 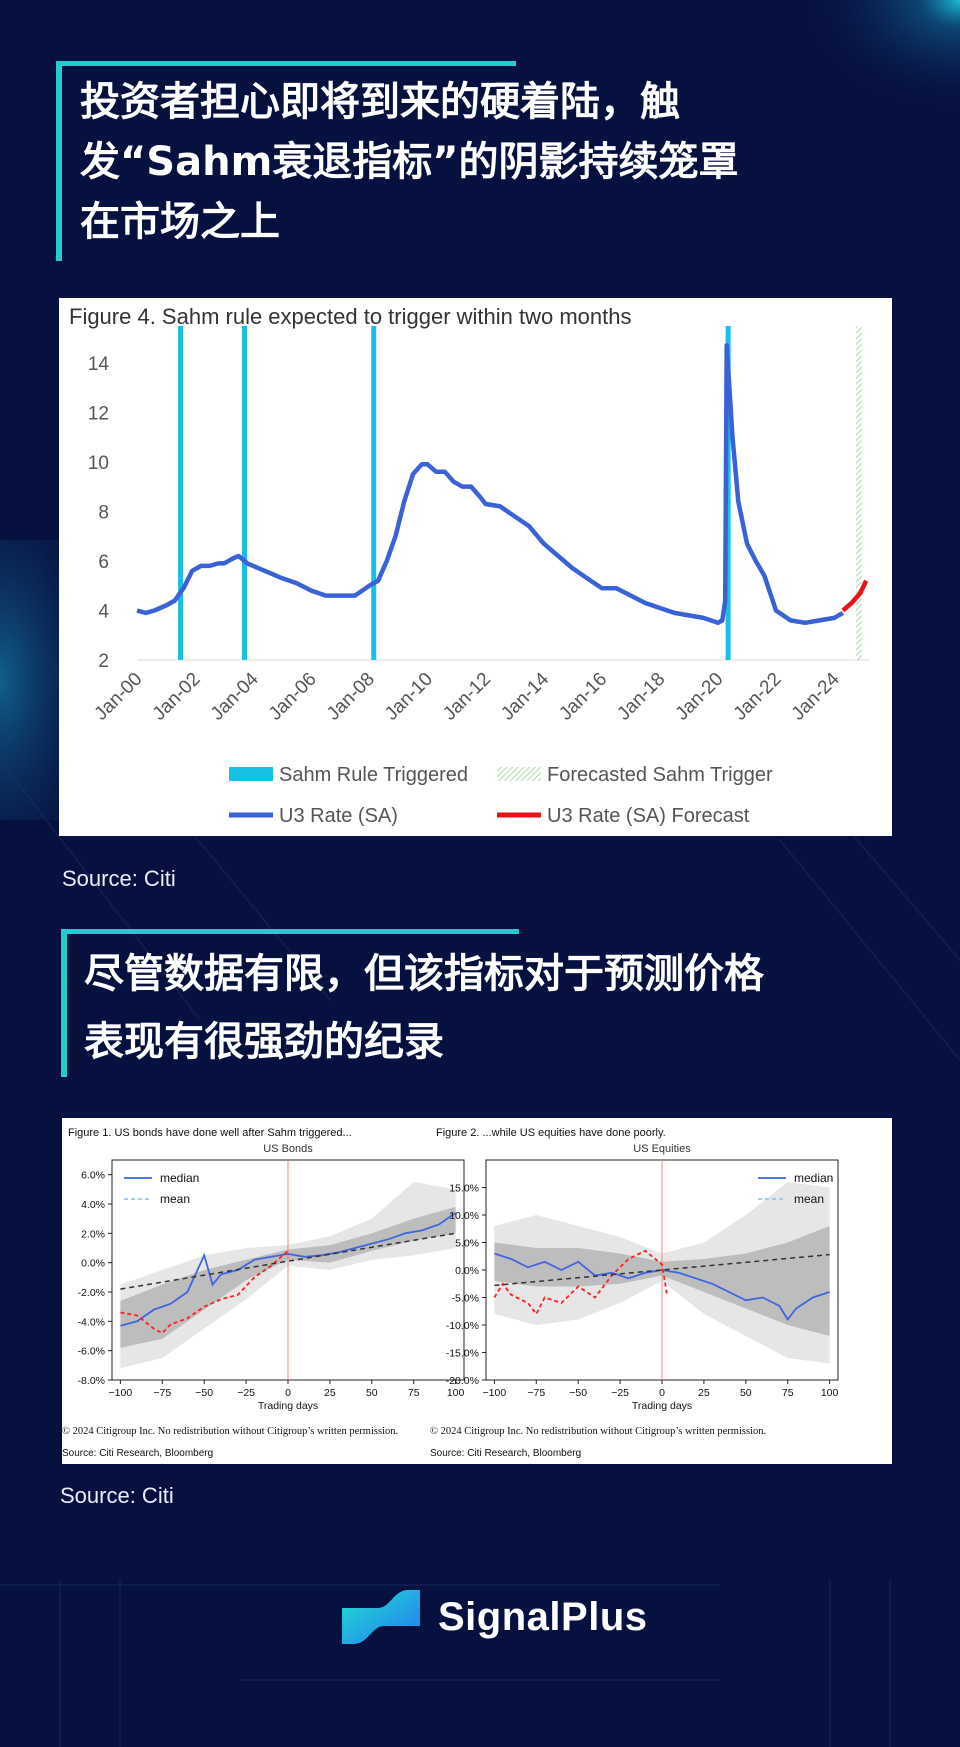 I want to click on y-tick-label: -10.0%, so click(x=462, y=1326).